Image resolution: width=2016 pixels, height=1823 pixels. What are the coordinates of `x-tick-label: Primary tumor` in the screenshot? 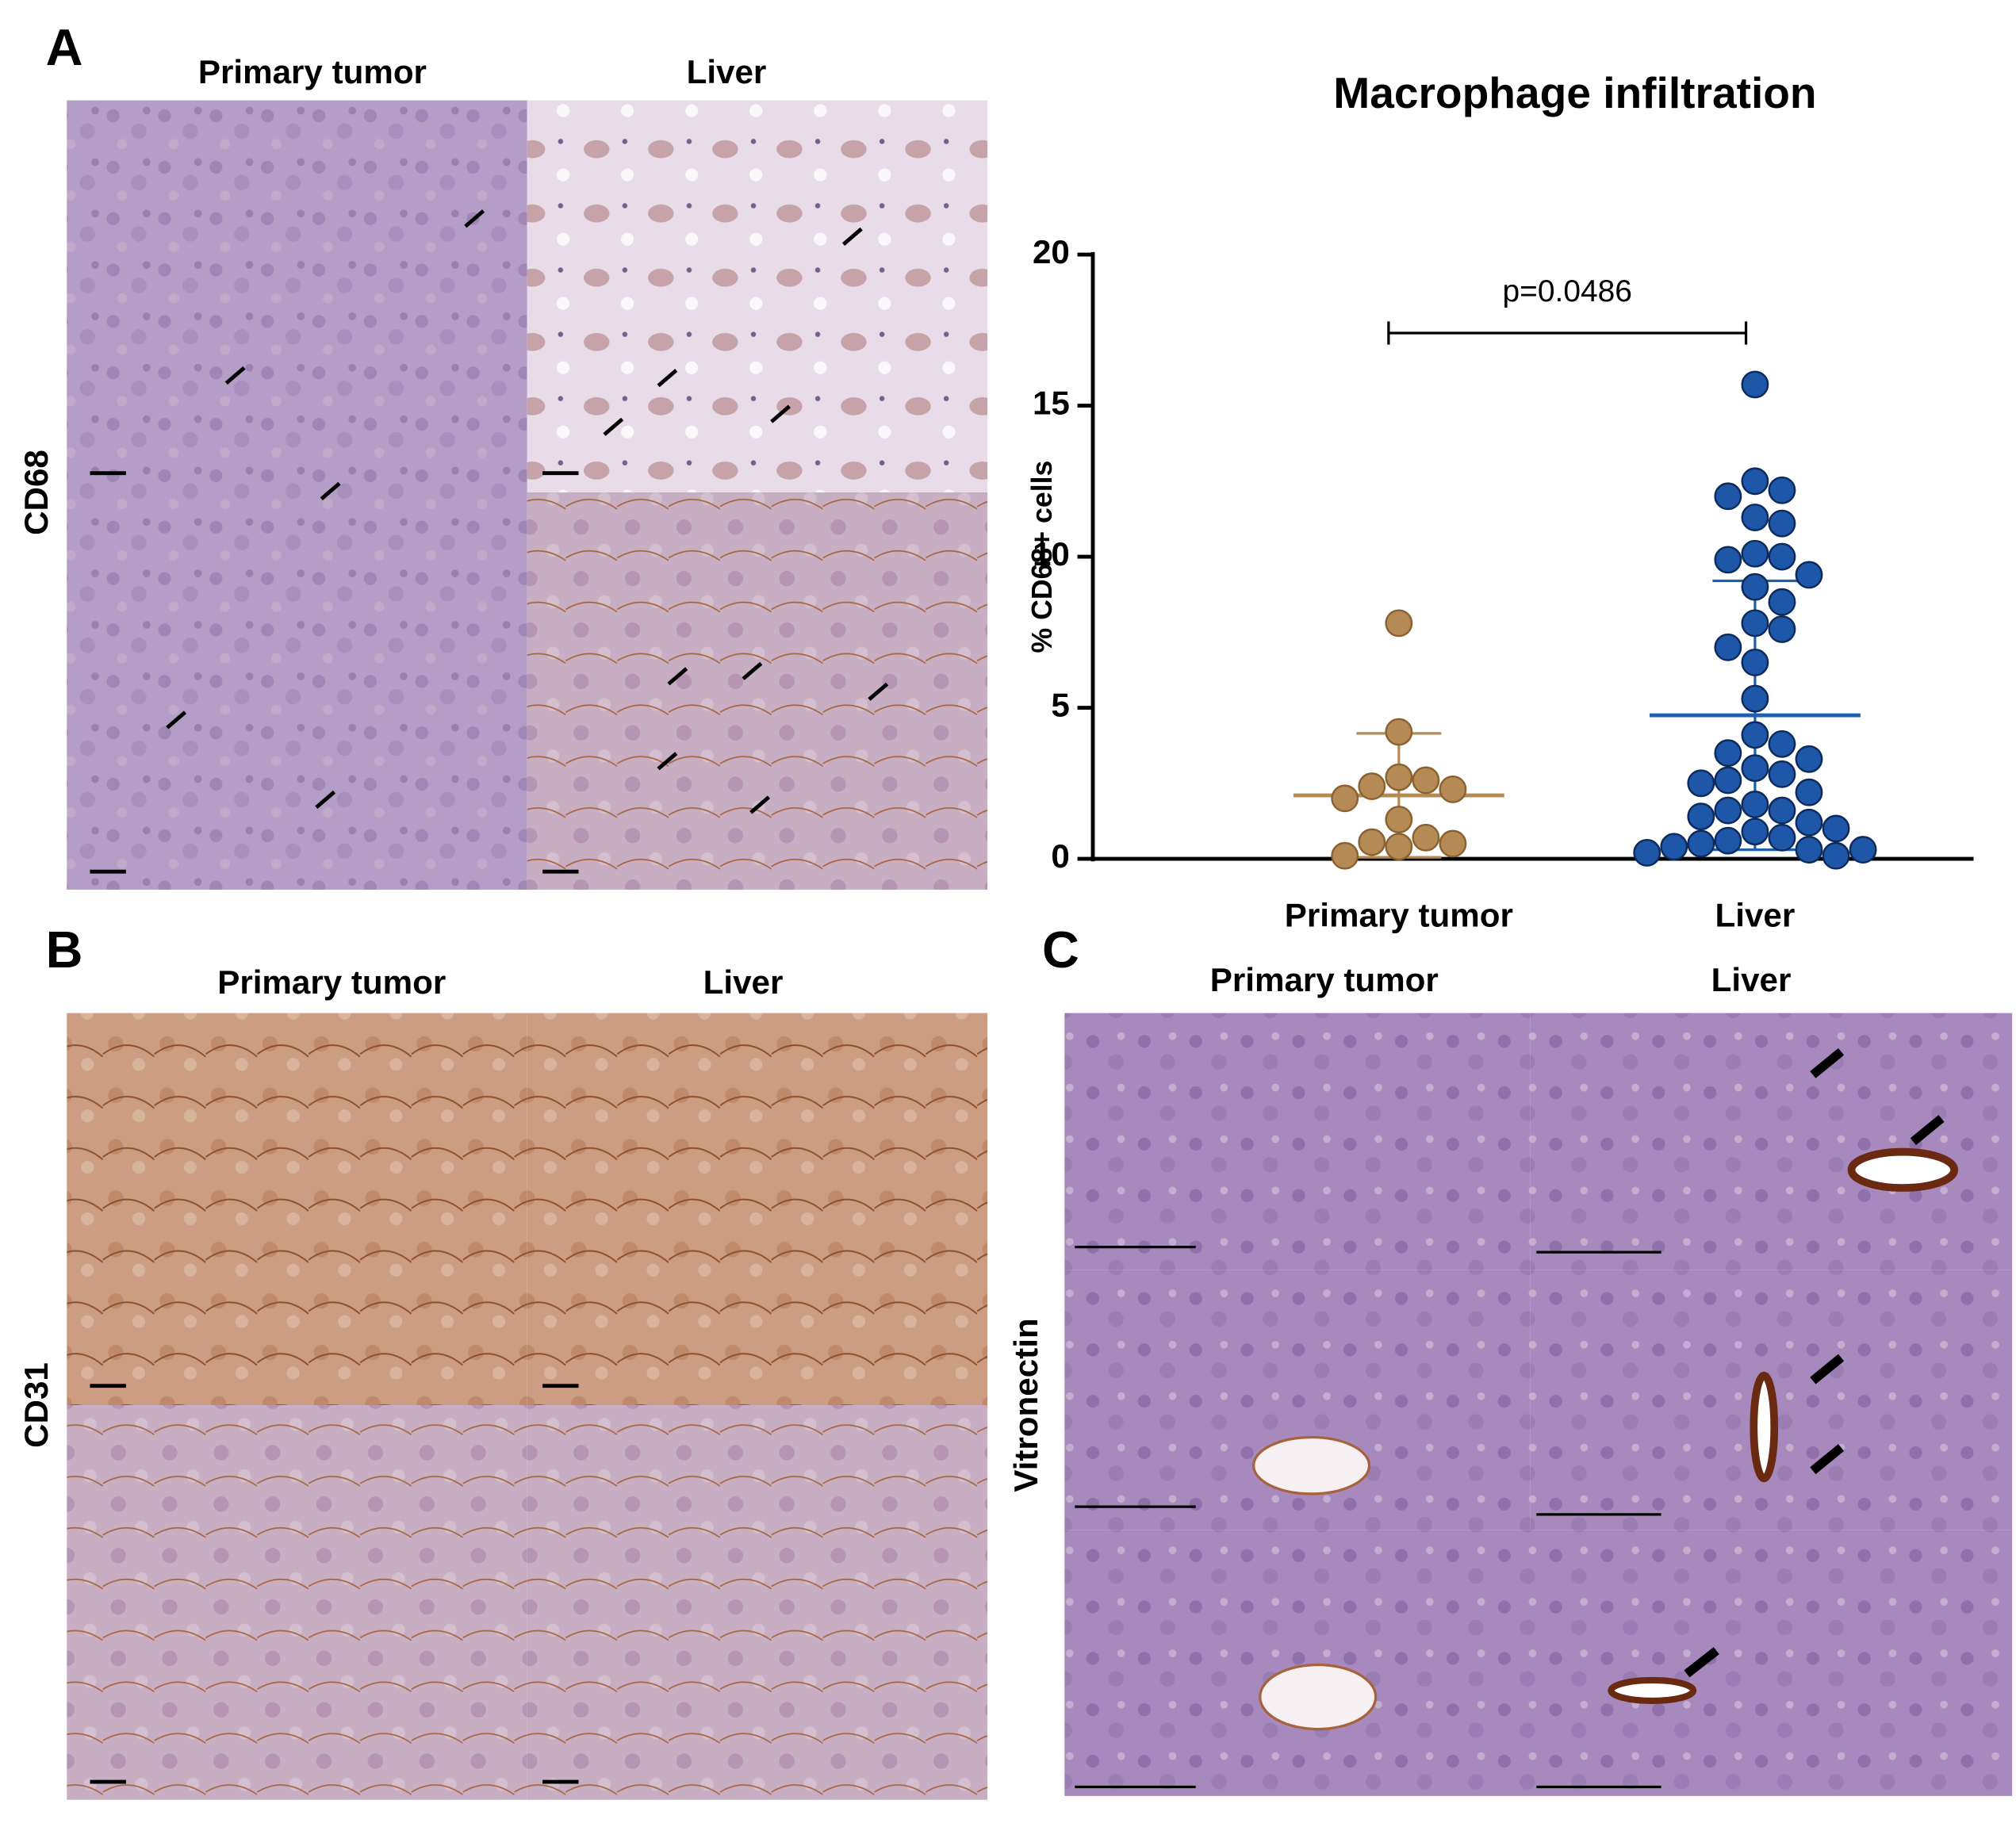 It's located at (1399, 916).